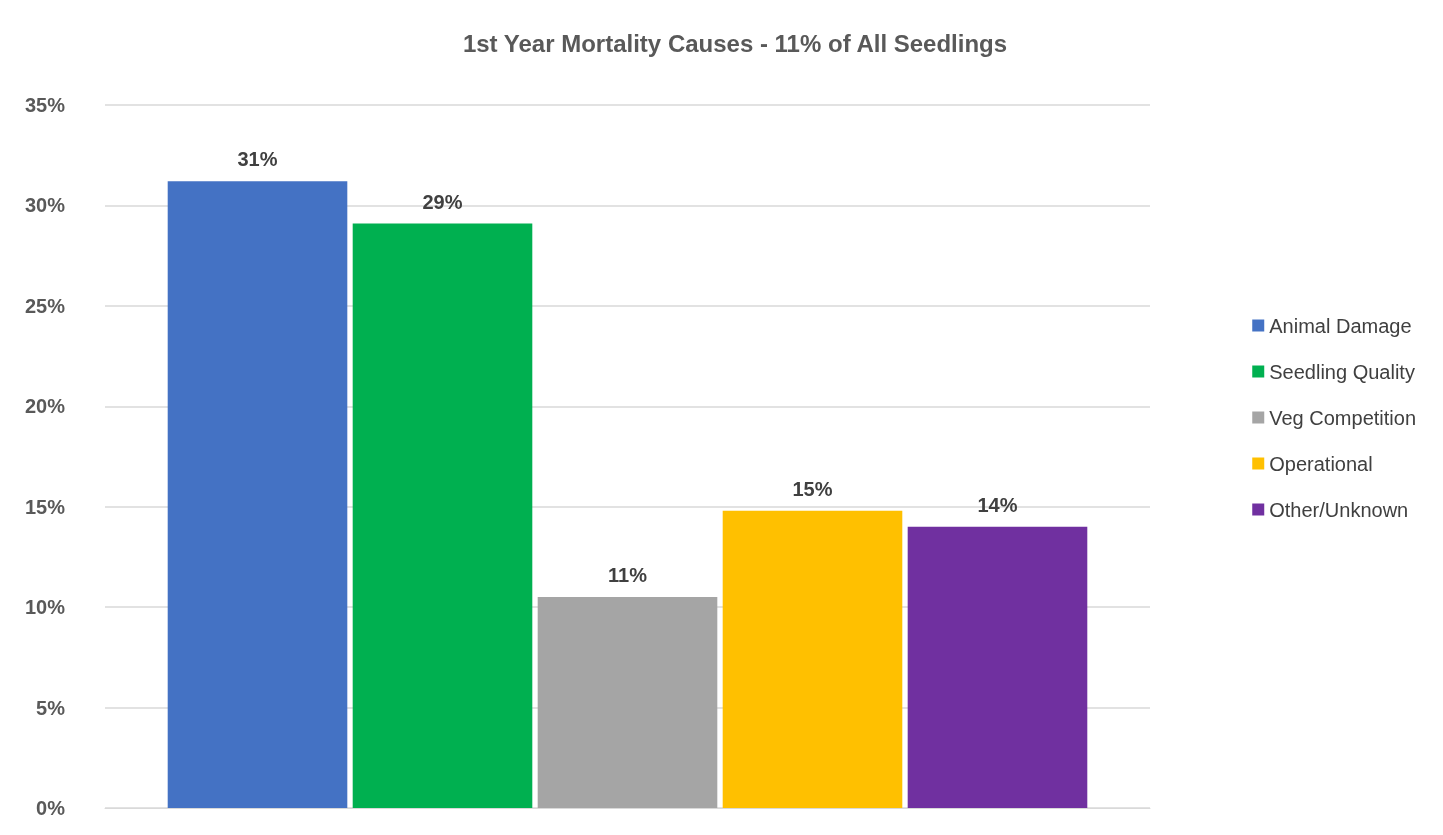 The width and height of the screenshot is (1443, 835). Describe the element at coordinates (45, 105) in the screenshot. I see `y-tick-label: 35%` at that location.